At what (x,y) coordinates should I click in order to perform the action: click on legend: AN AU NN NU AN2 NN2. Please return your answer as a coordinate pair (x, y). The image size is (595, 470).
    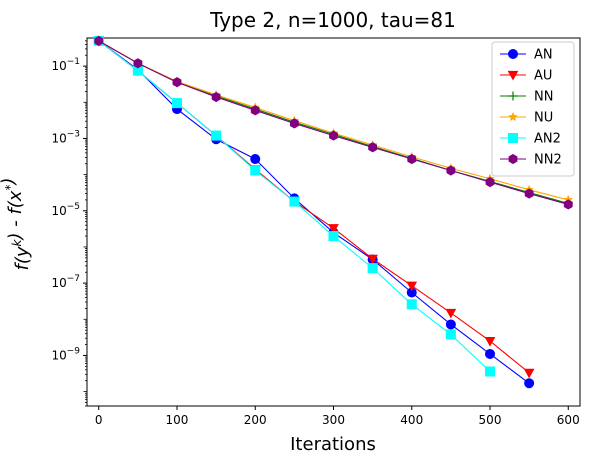
    Looking at the image, I should click on (533, 109).